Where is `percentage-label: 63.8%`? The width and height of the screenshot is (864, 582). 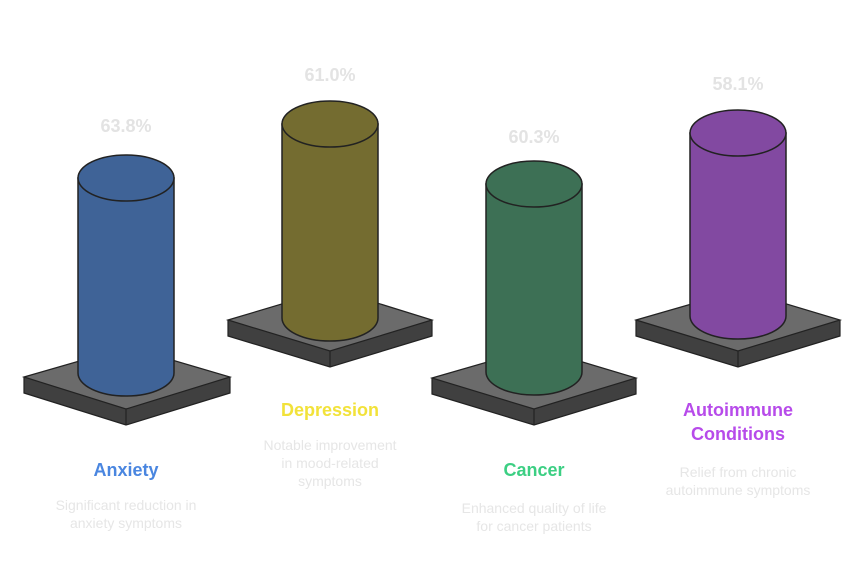
percentage-label: 63.8% is located at coordinates (125, 126).